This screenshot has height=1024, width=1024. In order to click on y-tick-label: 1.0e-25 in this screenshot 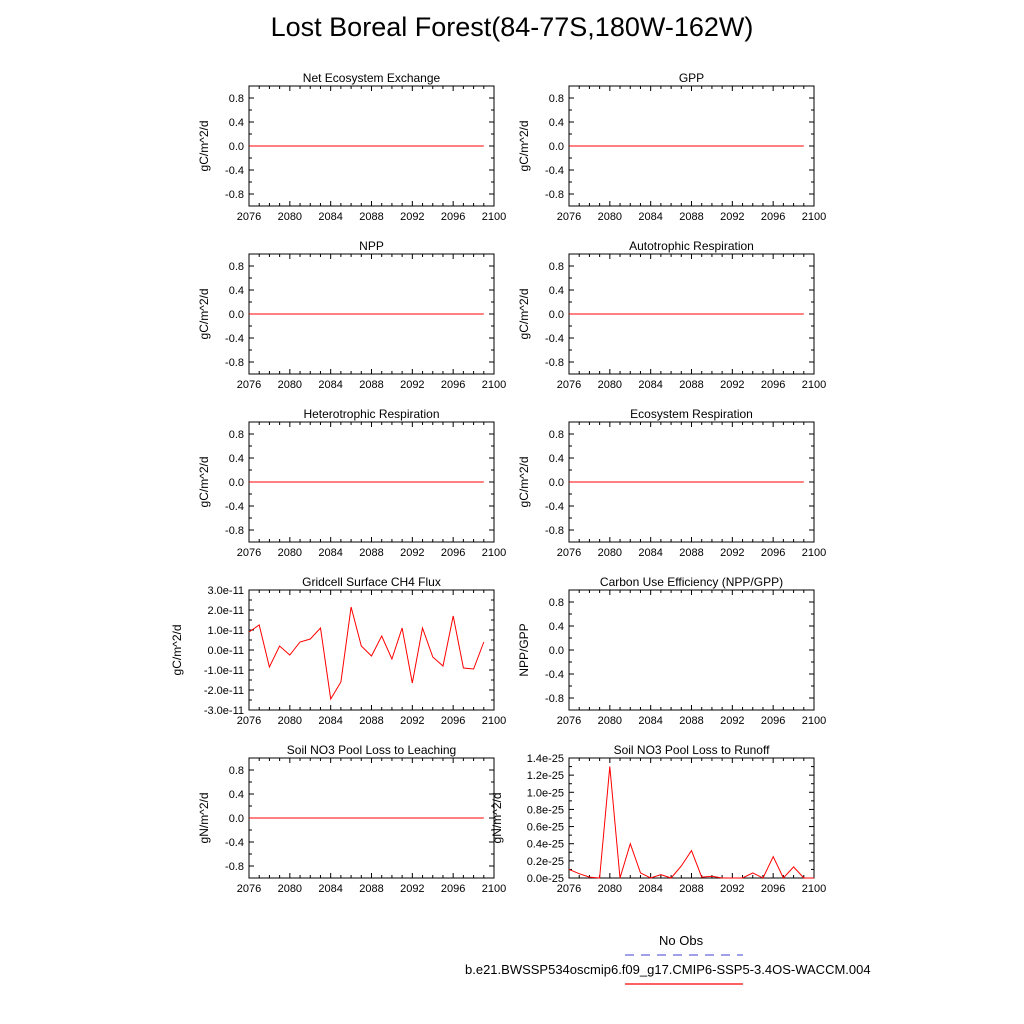, I will do `click(545, 793)`.